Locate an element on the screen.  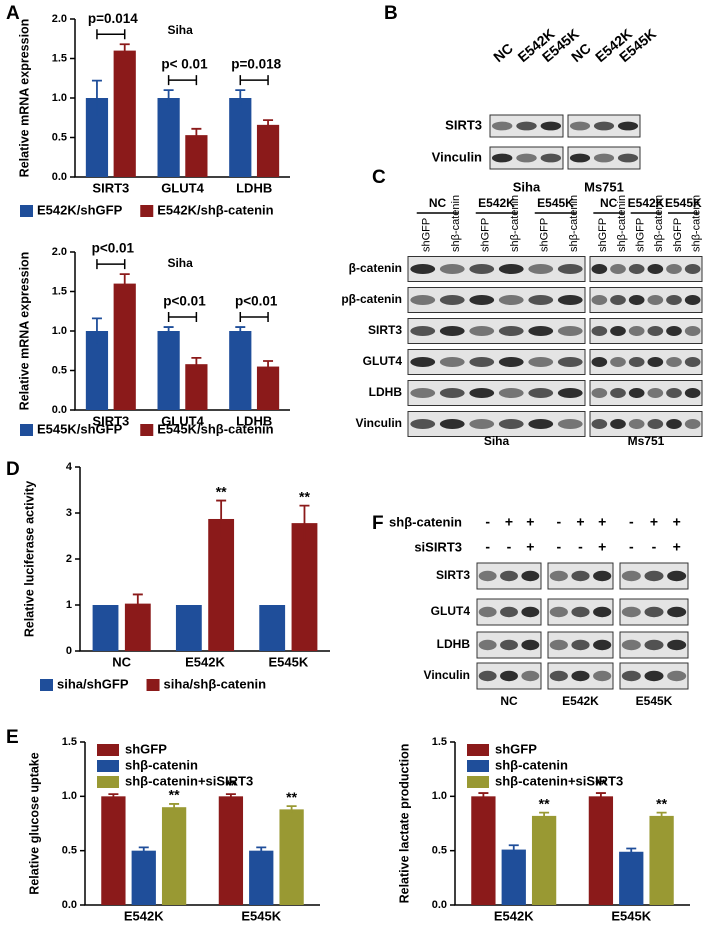
legend-label: siha/shβ-catenin is located at coordinates (215, 683).